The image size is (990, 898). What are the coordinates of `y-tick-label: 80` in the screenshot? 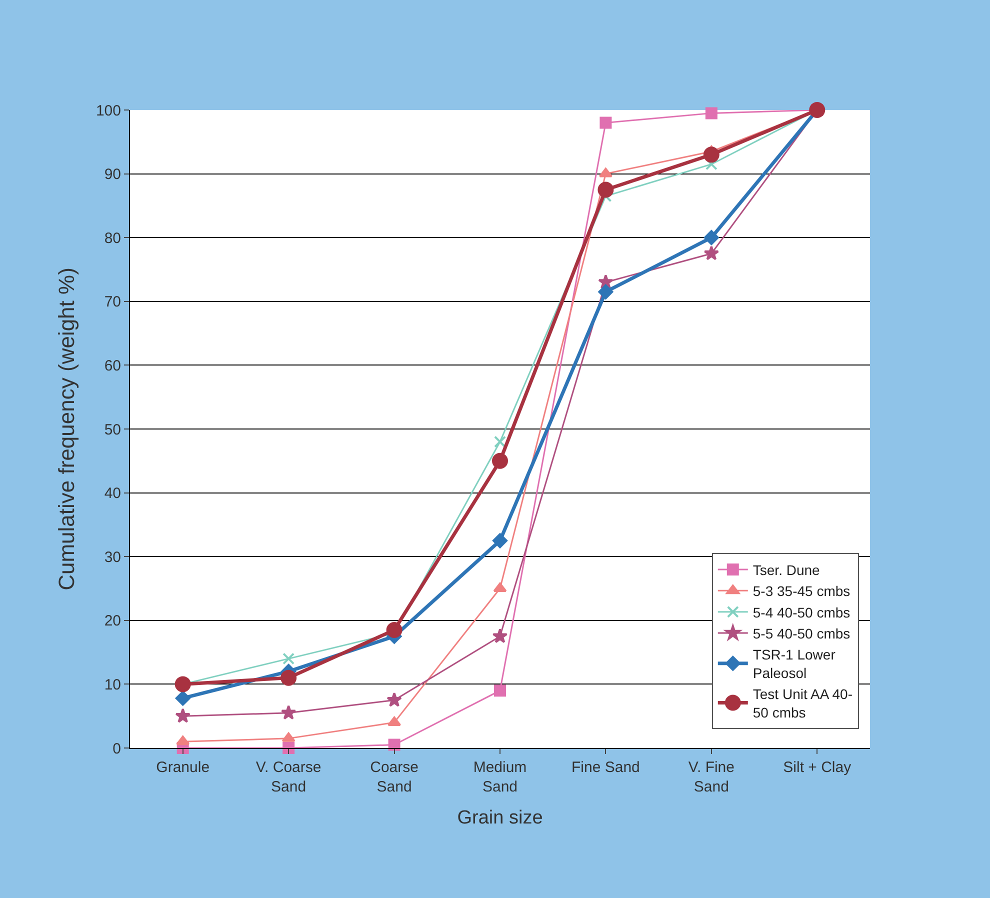 It's located at (112, 238).